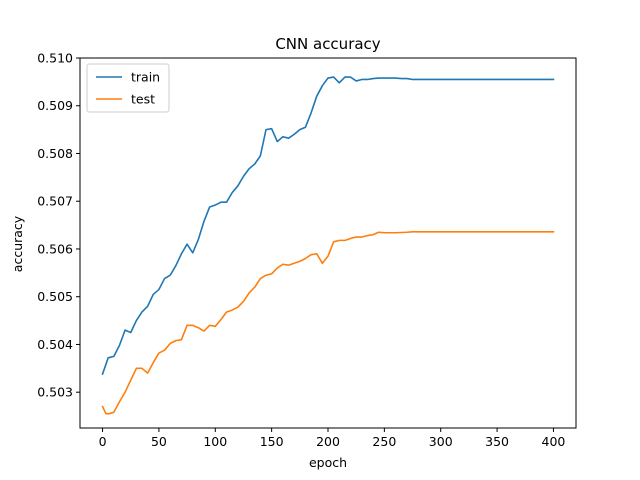 The image size is (640, 480). What do you see at coordinates (55, 153) in the screenshot?
I see `y-tick-label: 0.508` at bounding box center [55, 153].